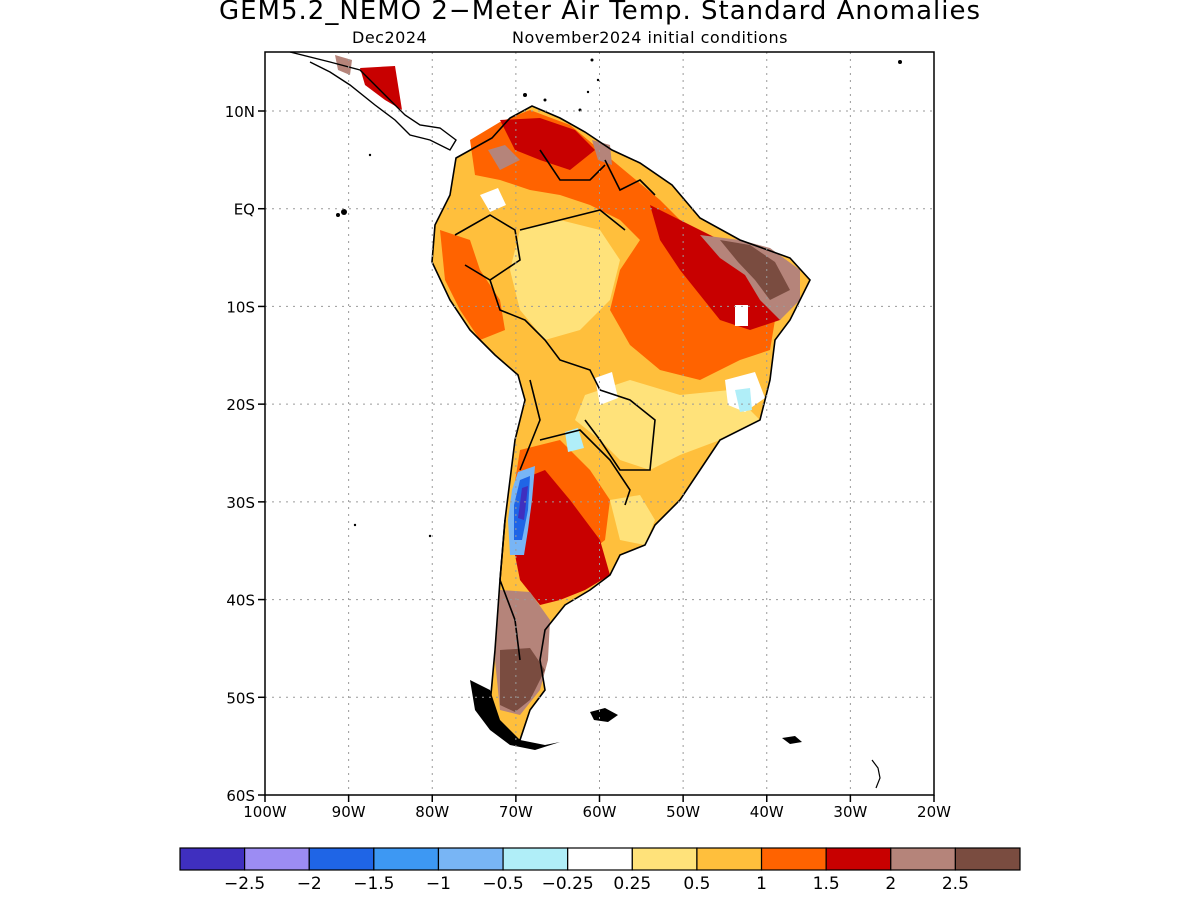 This screenshot has width=1200, height=900. I want to click on lon-tick-label: 60W, so click(600, 812).